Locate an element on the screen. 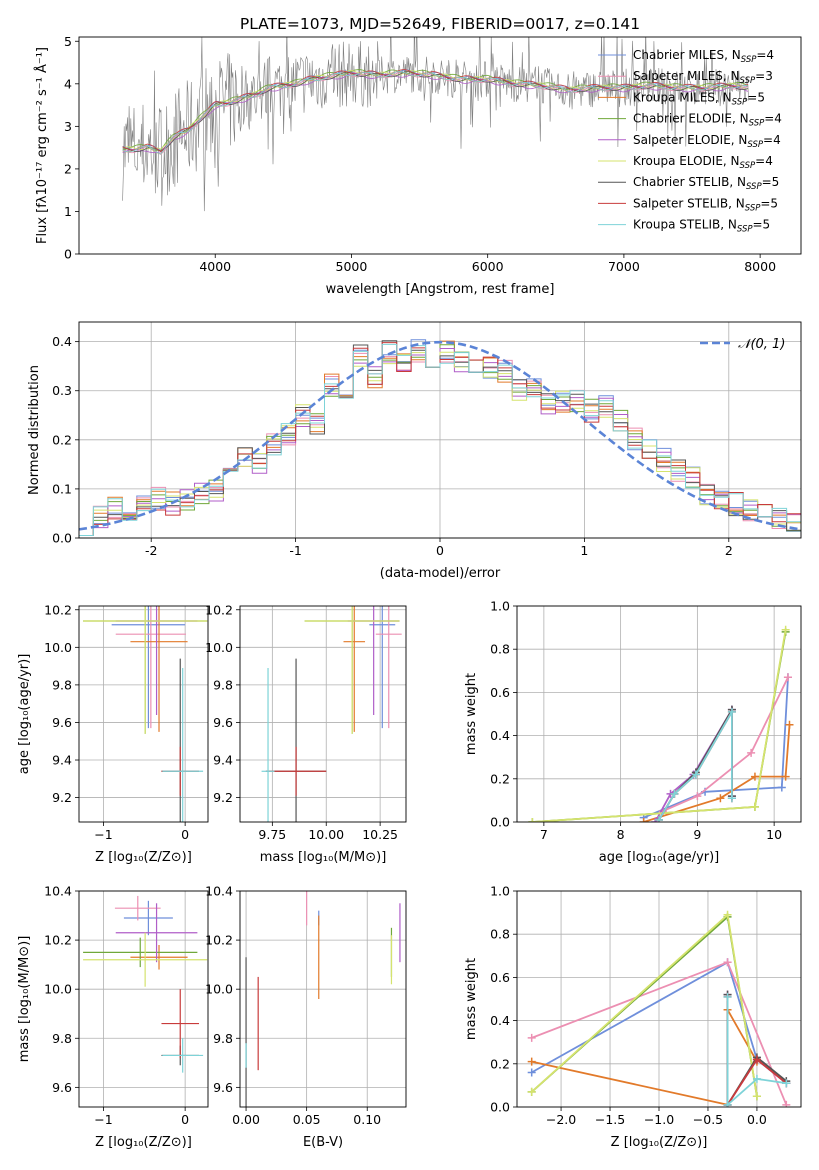 The image size is (819, 1170). y-tick-label: 3 is located at coordinates (68, 126).